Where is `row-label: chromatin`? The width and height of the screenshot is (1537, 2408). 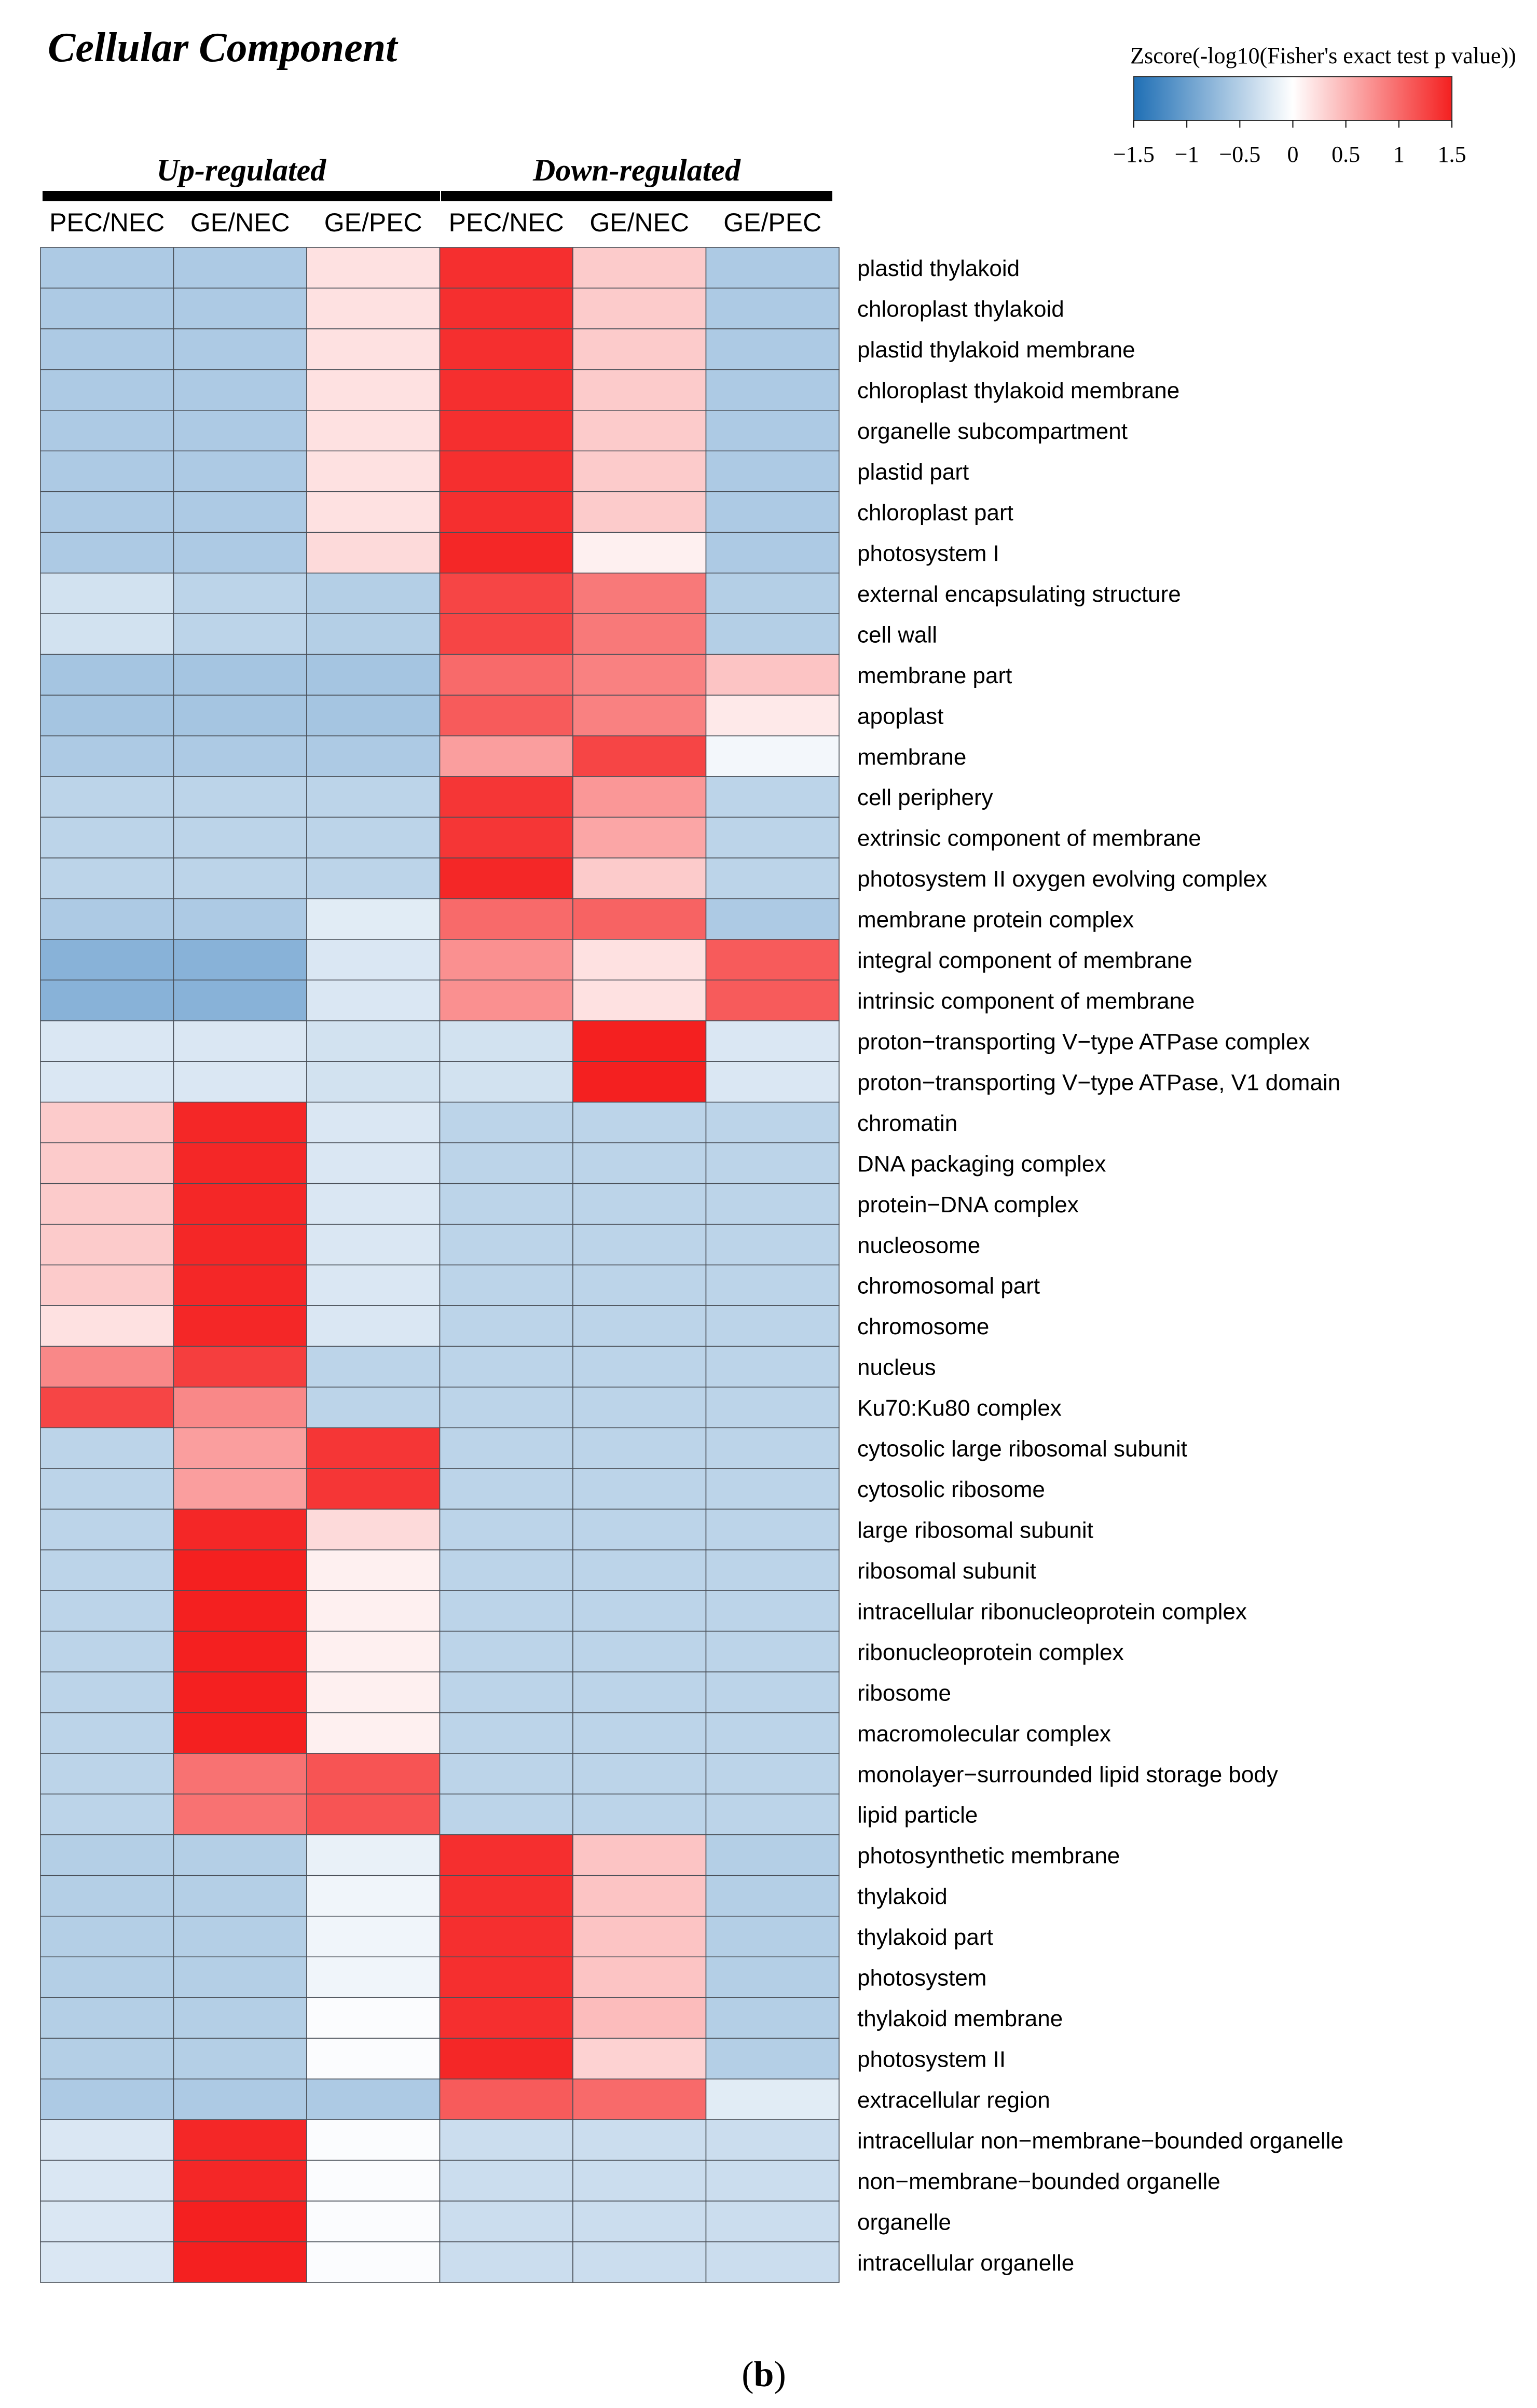 row-label: chromatin is located at coordinates (907, 1123).